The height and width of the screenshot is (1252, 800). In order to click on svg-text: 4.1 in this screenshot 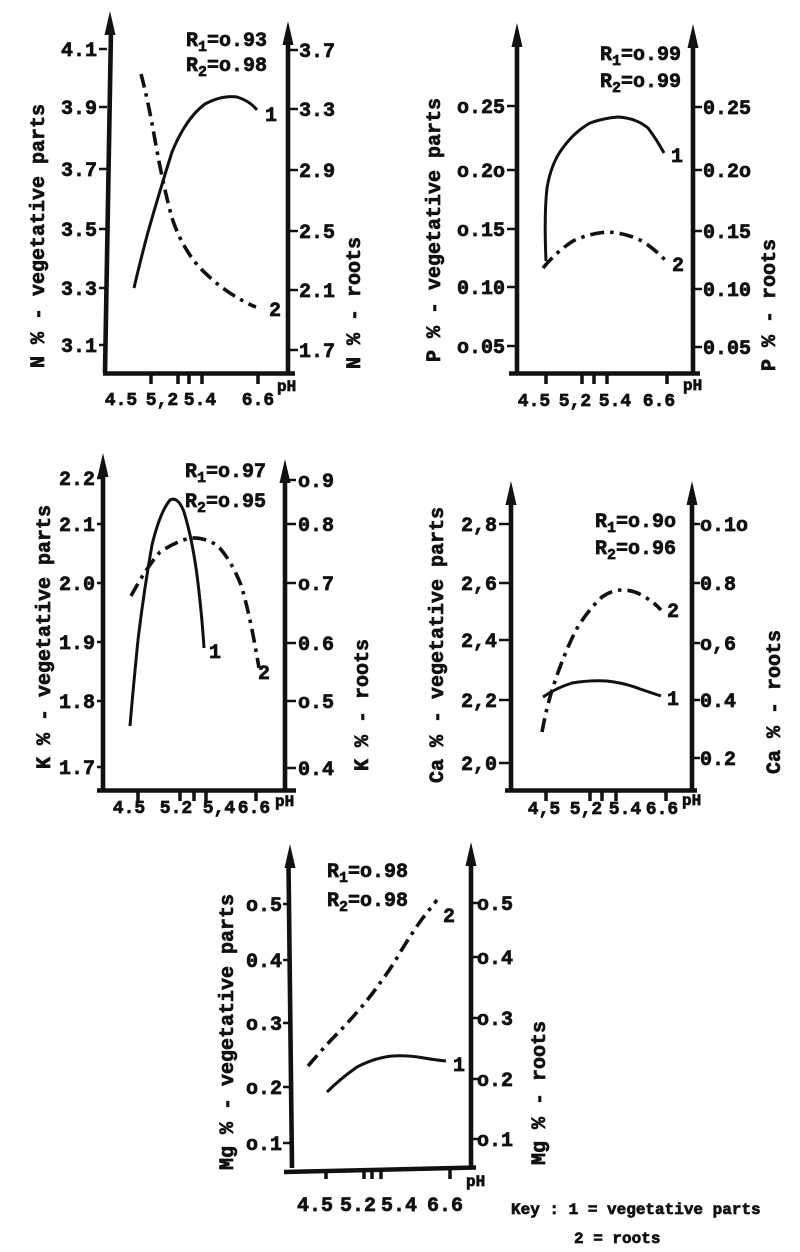, I will do `click(79, 51)`.